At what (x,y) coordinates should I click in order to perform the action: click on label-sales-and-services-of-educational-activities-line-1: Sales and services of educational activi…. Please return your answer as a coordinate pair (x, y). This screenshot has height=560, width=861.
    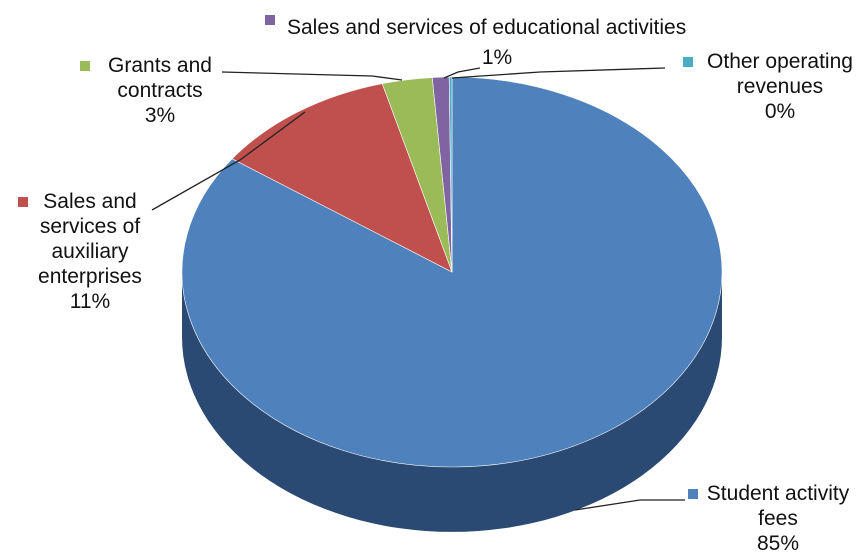
    Looking at the image, I should click on (486, 27).